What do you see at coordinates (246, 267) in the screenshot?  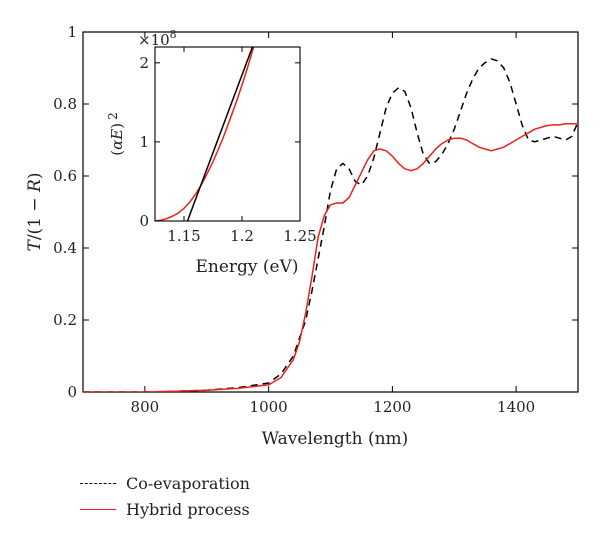 I see `inset-x-axis-title: Energy (eV)` at bounding box center [246, 267].